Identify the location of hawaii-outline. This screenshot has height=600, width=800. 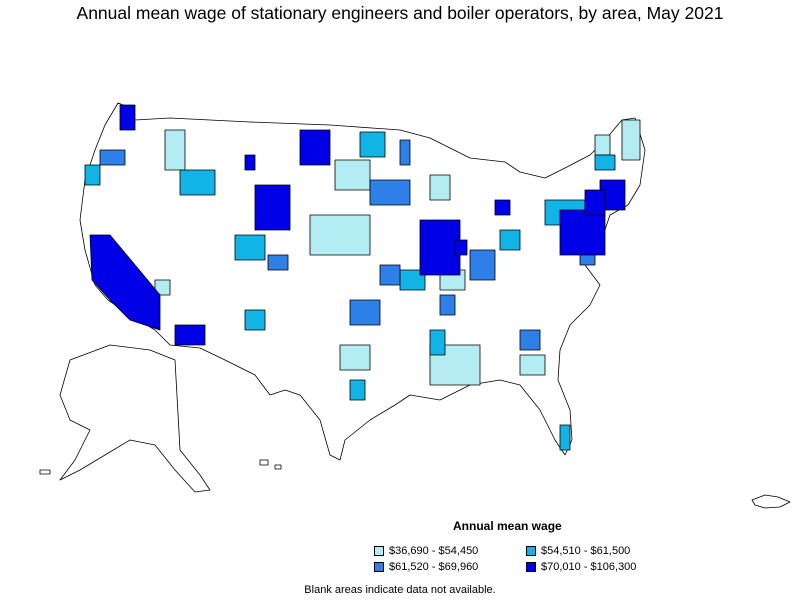
(771, 501).